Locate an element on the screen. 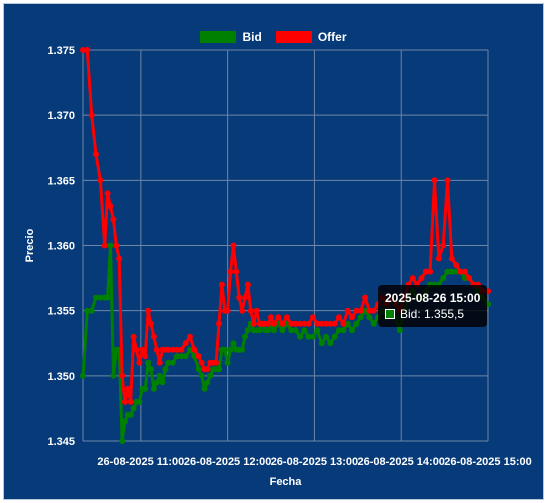 The image size is (547, 503). y-tick-label: 1.365 is located at coordinates (61, 181).